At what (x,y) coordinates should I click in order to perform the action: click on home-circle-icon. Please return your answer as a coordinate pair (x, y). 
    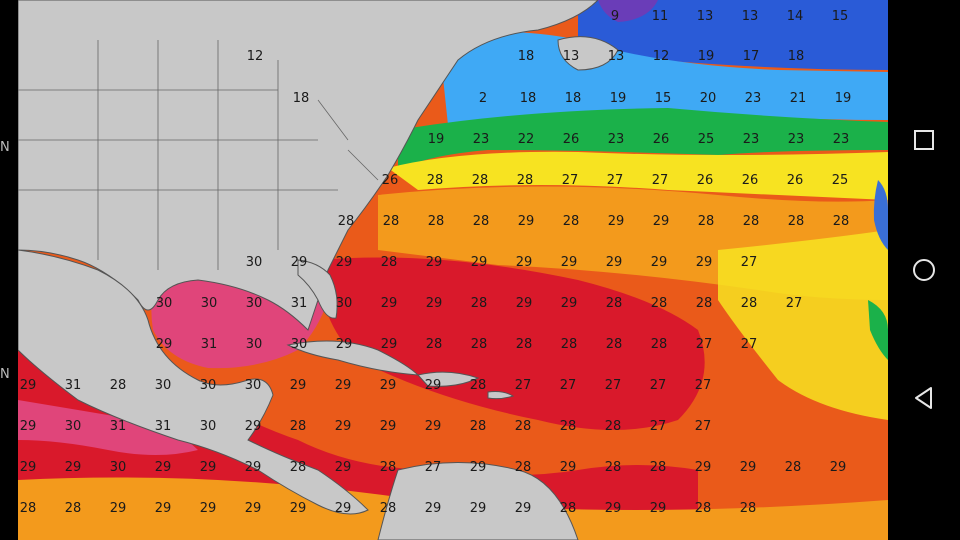
    Looking at the image, I should click on (924, 270).